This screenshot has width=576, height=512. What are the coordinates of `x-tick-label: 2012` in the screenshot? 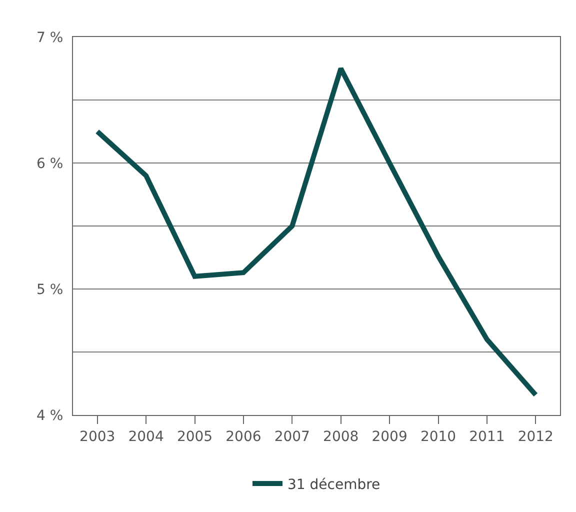 It's located at (536, 436).